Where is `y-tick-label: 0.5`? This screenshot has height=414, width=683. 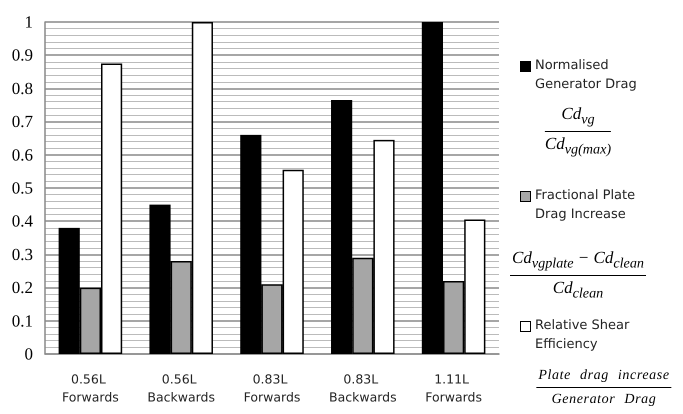
y-tick-label: 0.5 is located at coordinates (22, 188).